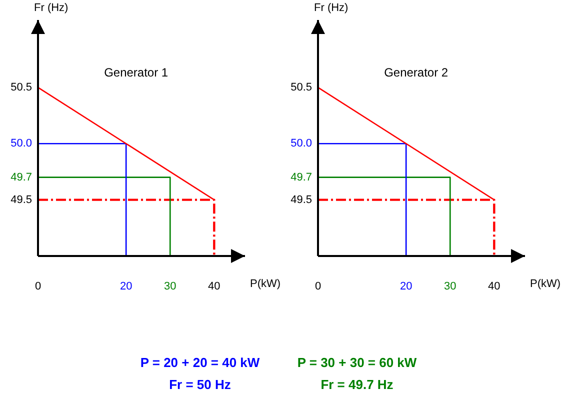 This screenshot has width=570, height=402. What do you see at coordinates (357, 362) in the screenshot?
I see `text: P = 30 + 30 = 60 kW` at bounding box center [357, 362].